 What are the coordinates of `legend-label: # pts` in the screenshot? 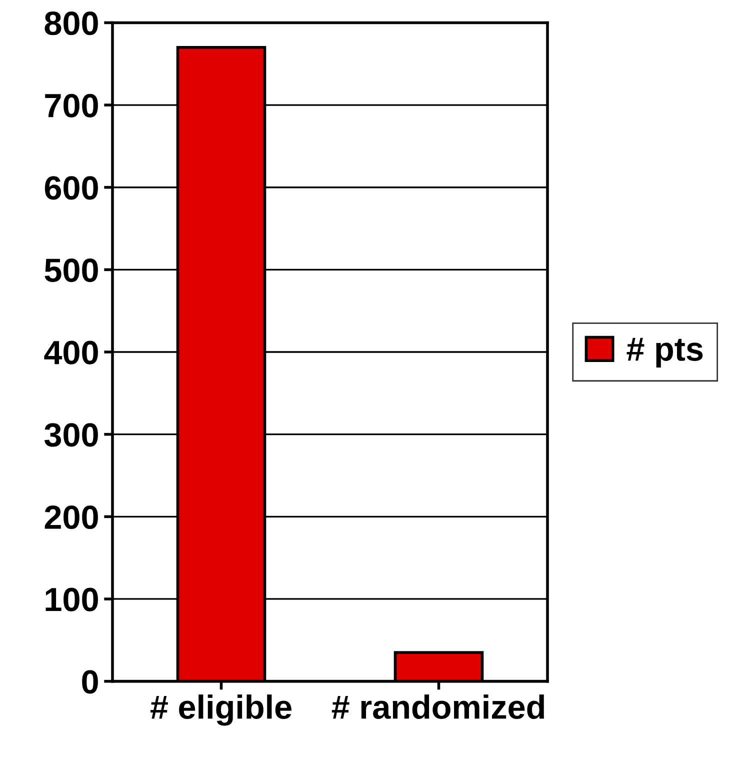 It's located at (664, 353).